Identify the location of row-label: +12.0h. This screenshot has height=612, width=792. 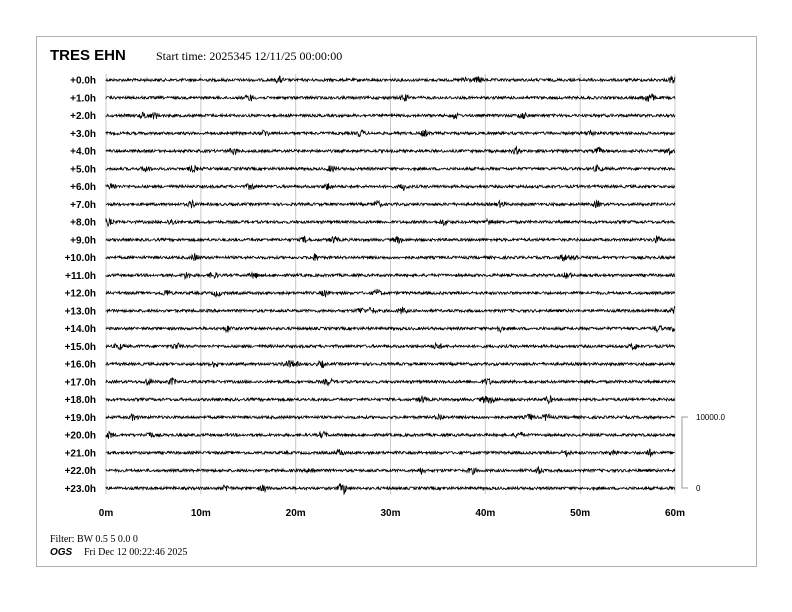
(80, 294).